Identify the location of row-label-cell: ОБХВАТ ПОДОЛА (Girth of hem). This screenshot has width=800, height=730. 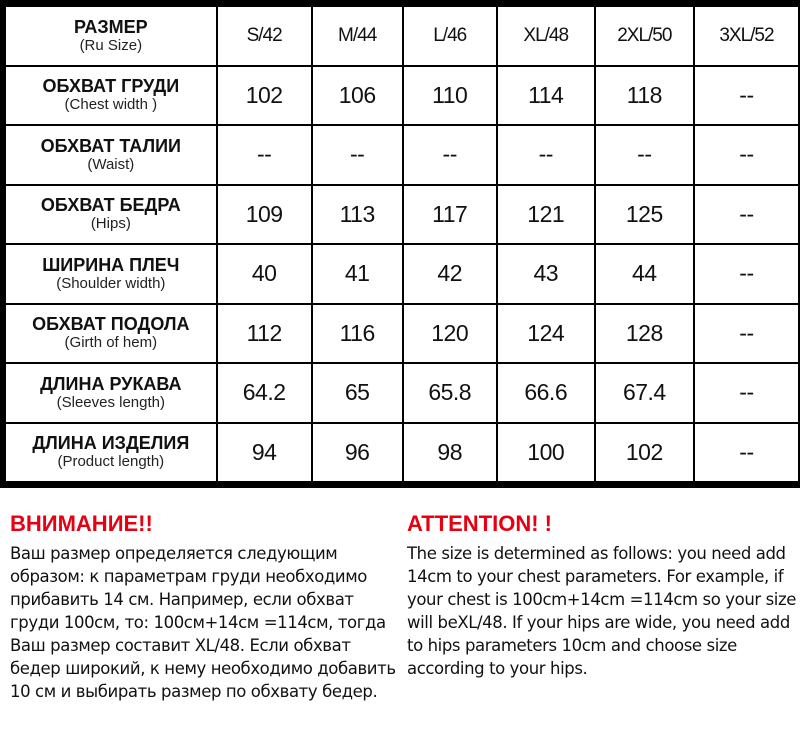
(111, 333).